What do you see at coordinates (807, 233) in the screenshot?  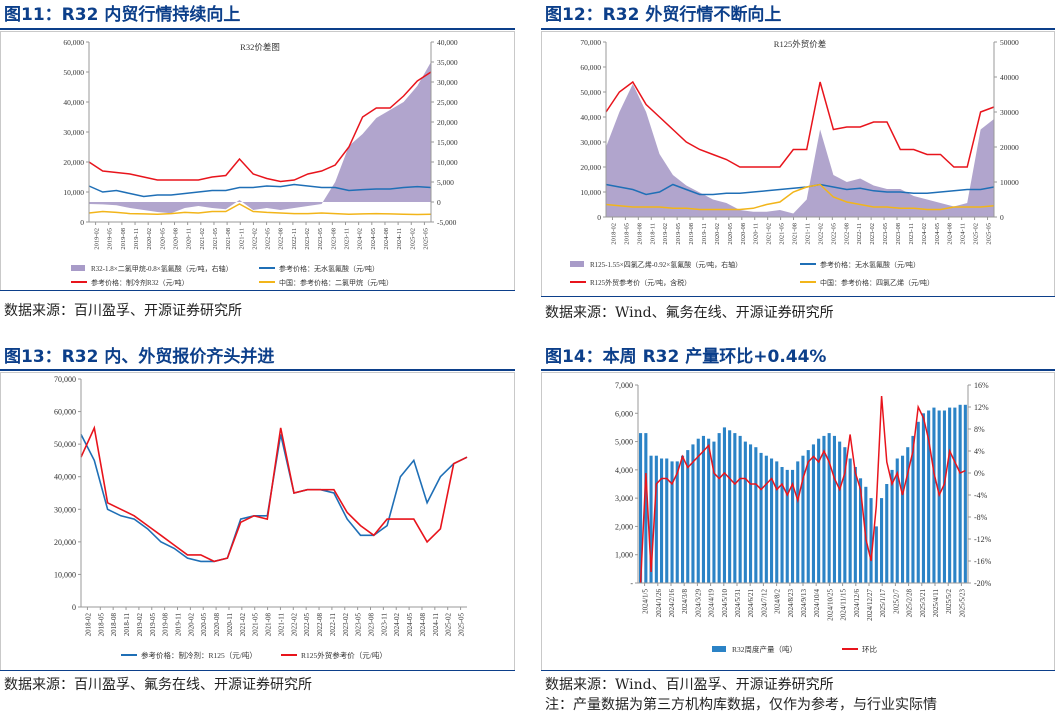 I see `x-tick-label: 2021-11` at bounding box center [807, 233].